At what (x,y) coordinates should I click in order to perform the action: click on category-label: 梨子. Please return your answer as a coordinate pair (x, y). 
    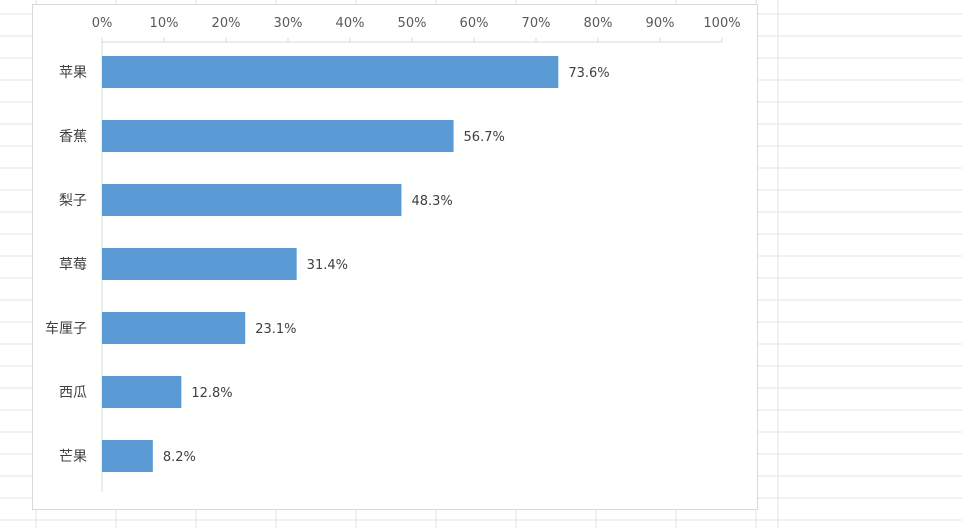
    Looking at the image, I should click on (73, 201).